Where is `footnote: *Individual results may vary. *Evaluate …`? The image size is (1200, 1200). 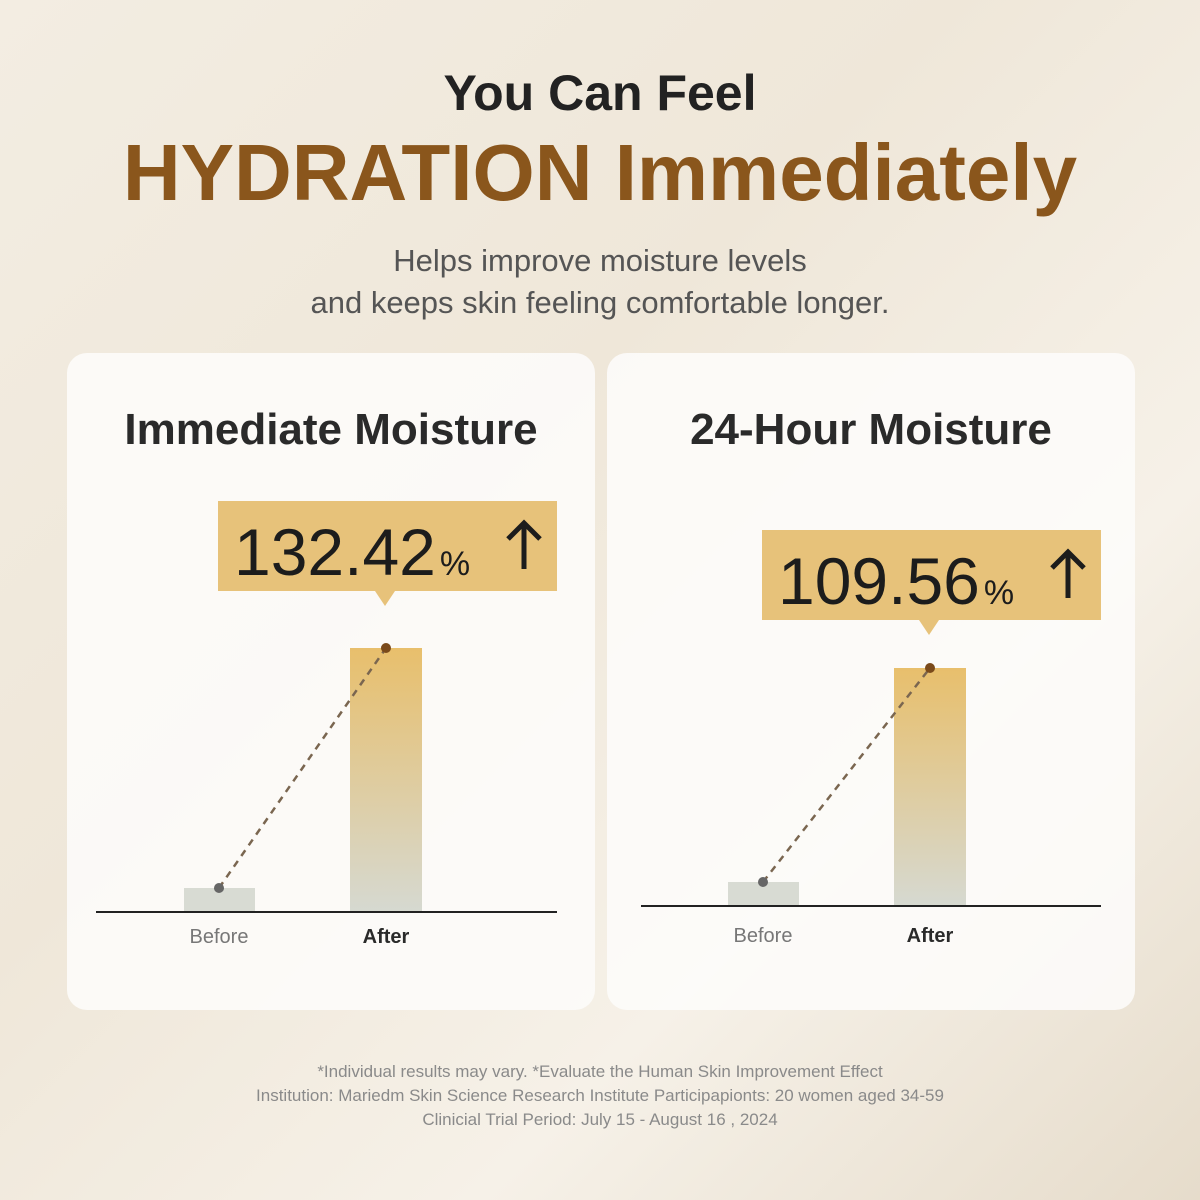
footnote: *Individual results may vary. *Evaluate … is located at coordinates (600, 1071).